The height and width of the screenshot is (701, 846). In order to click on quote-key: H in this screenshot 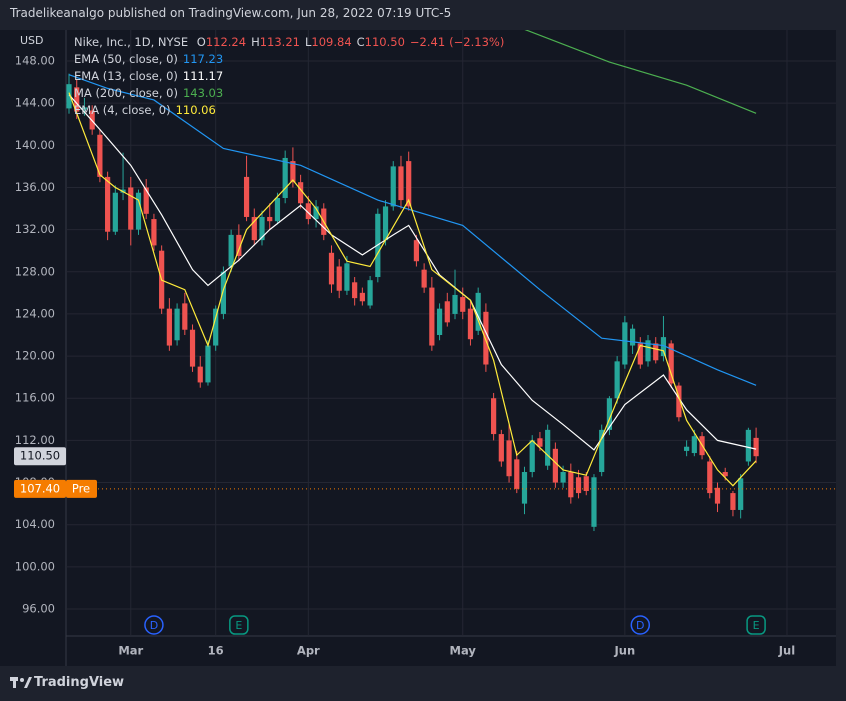, I will do `click(255, 42)`.